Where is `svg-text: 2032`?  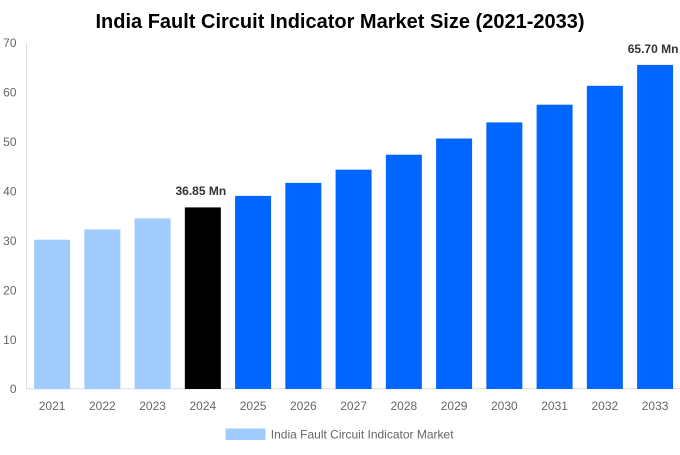 svg-text: 2032 is located at coordinates (604, 406).